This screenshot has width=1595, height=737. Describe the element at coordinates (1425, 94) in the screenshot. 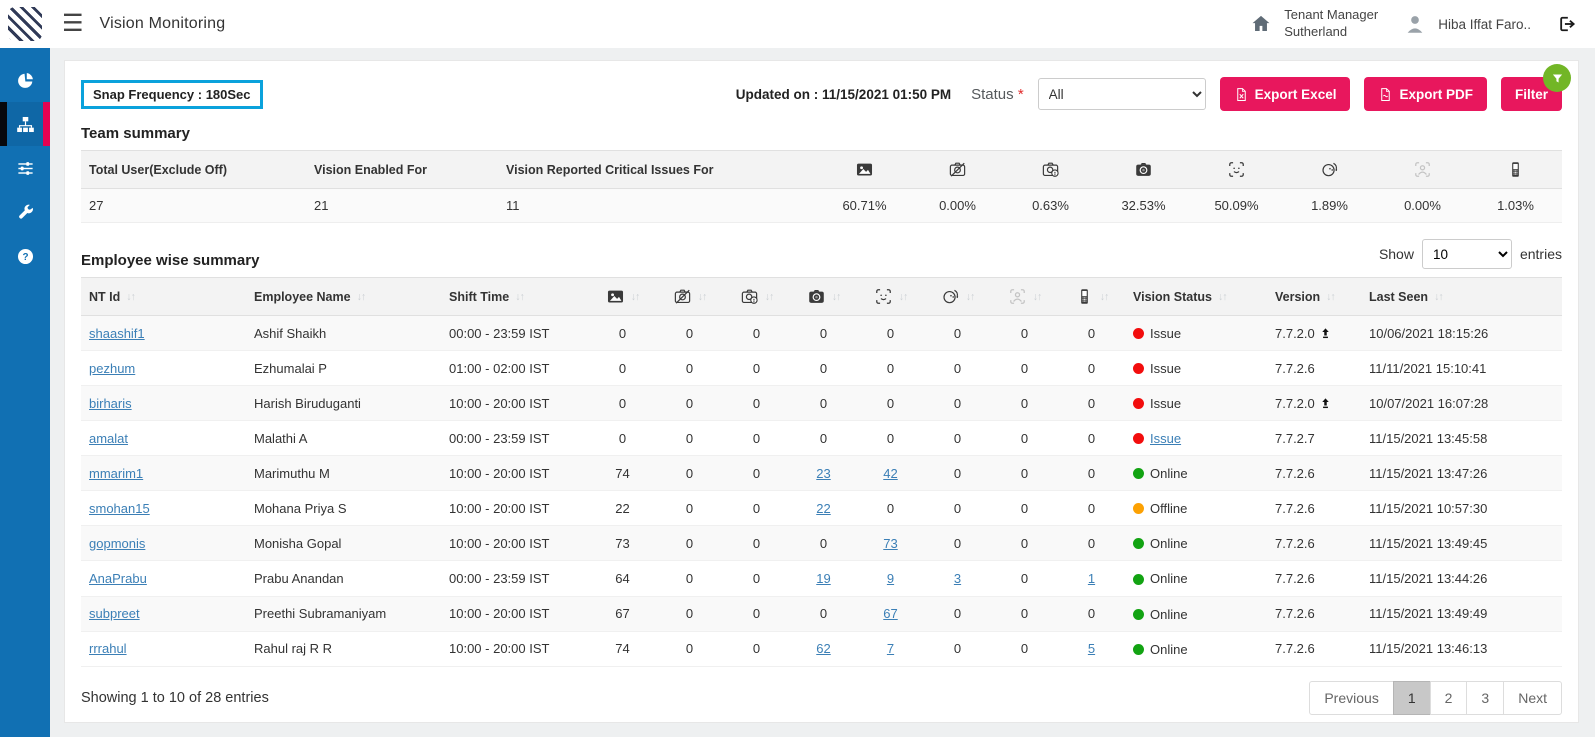

I see `export-pdf-button: Export PDF` at that location.